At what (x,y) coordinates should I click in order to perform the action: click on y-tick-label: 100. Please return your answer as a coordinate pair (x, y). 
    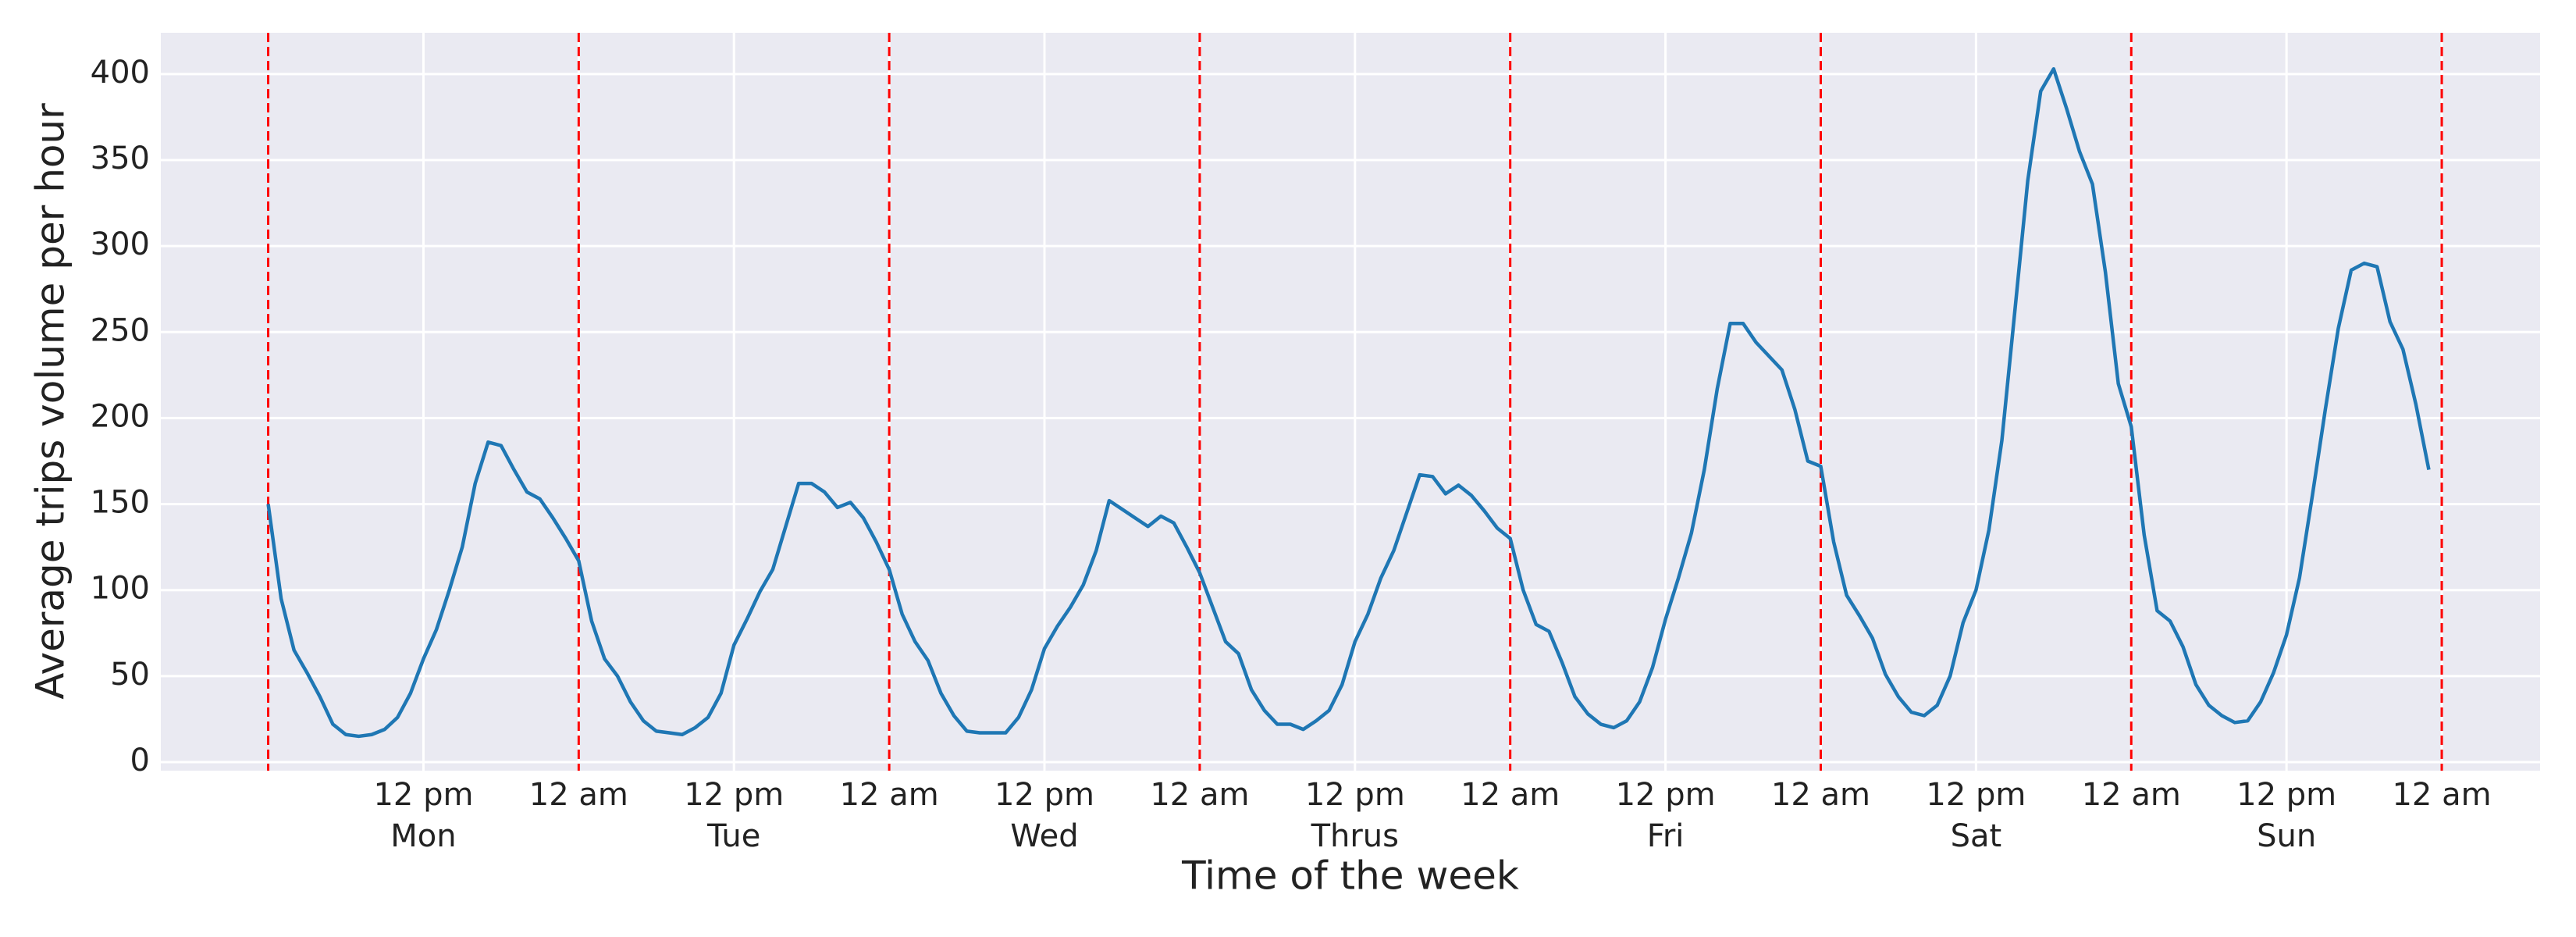
    Looking at the image, I should click on (120, 589).